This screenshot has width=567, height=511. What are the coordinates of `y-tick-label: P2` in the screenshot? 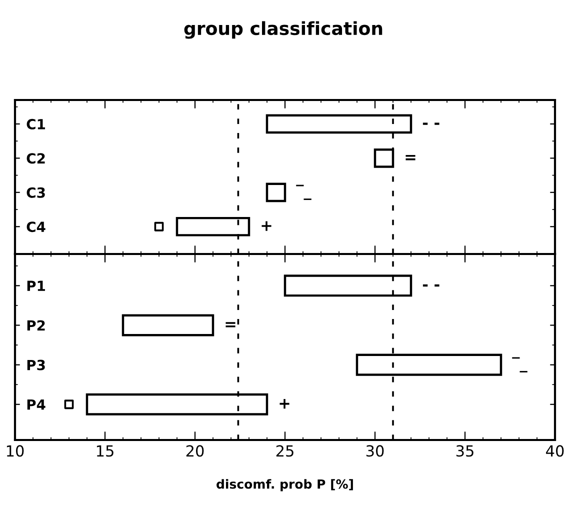 It's located at (36, 325).